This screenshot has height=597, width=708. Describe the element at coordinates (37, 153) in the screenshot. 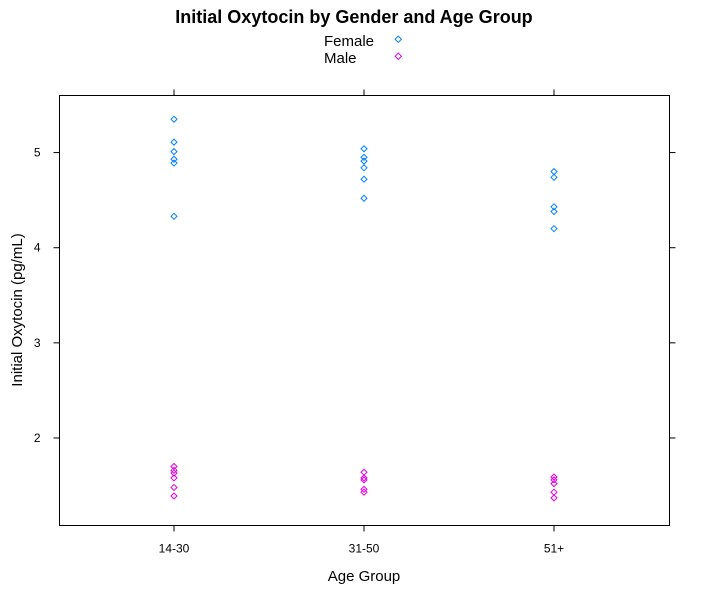

I see `y-tick-label: 5` at that location.